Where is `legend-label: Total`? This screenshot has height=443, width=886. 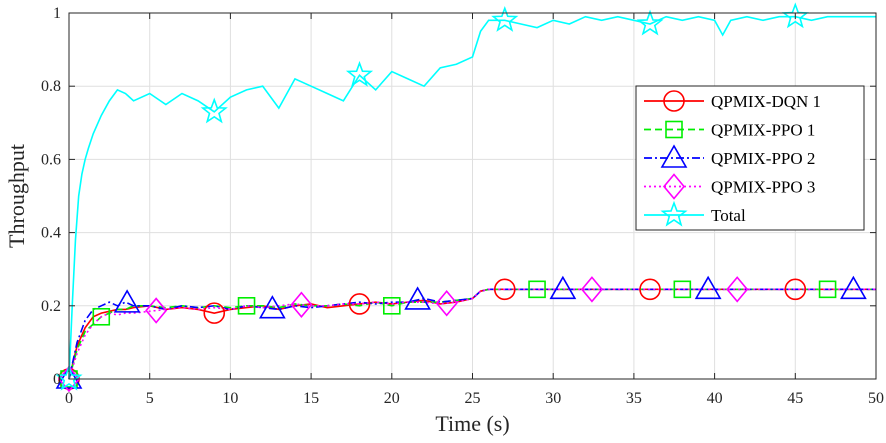 legend-label: Total is located at coordinates (728, 215).